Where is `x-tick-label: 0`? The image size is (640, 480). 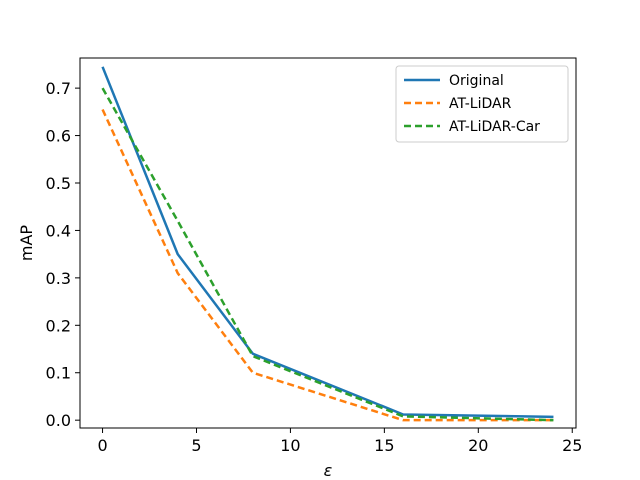 x-tick-label: 0 is located at coordinates (102, 445).